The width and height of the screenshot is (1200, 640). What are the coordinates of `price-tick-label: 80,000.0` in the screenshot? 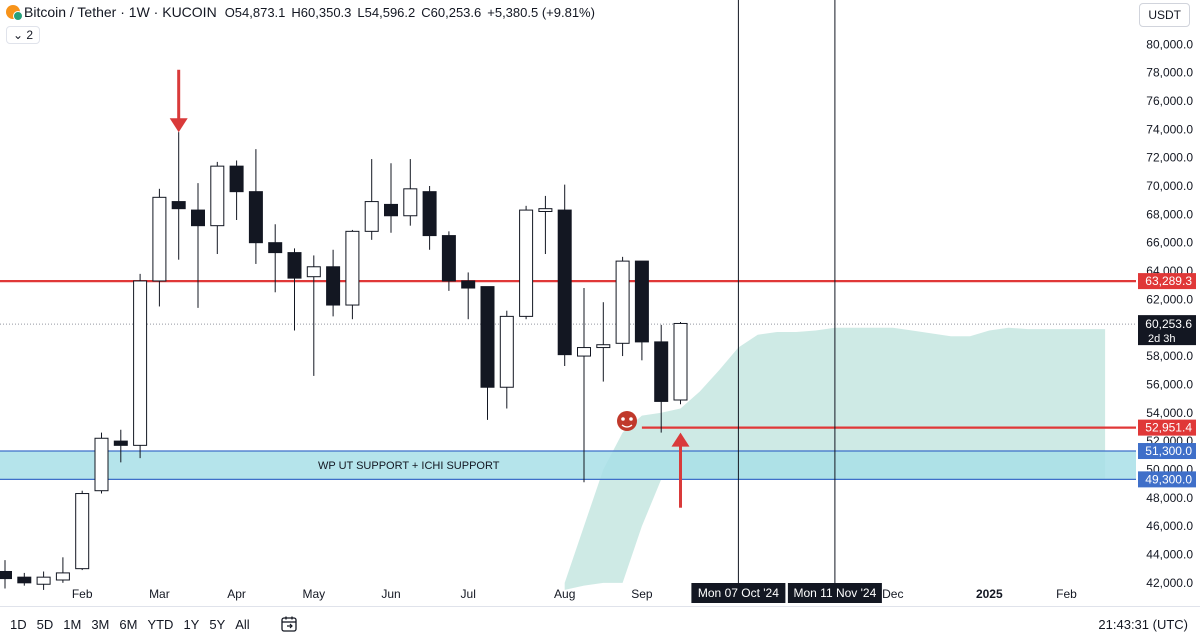 It's located at (1169, 44).